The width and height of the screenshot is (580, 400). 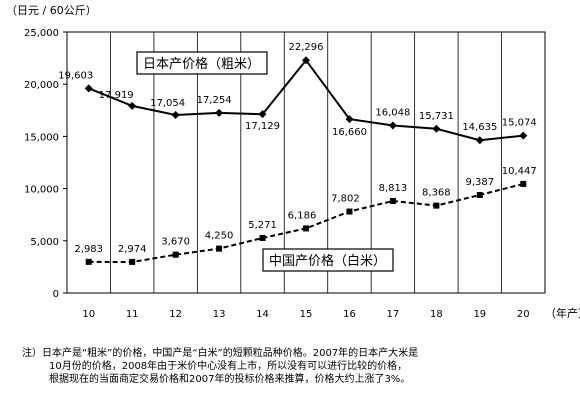 I want to click on legend-japan: 日本产价格（粗米）, so click(x=202, y=63).